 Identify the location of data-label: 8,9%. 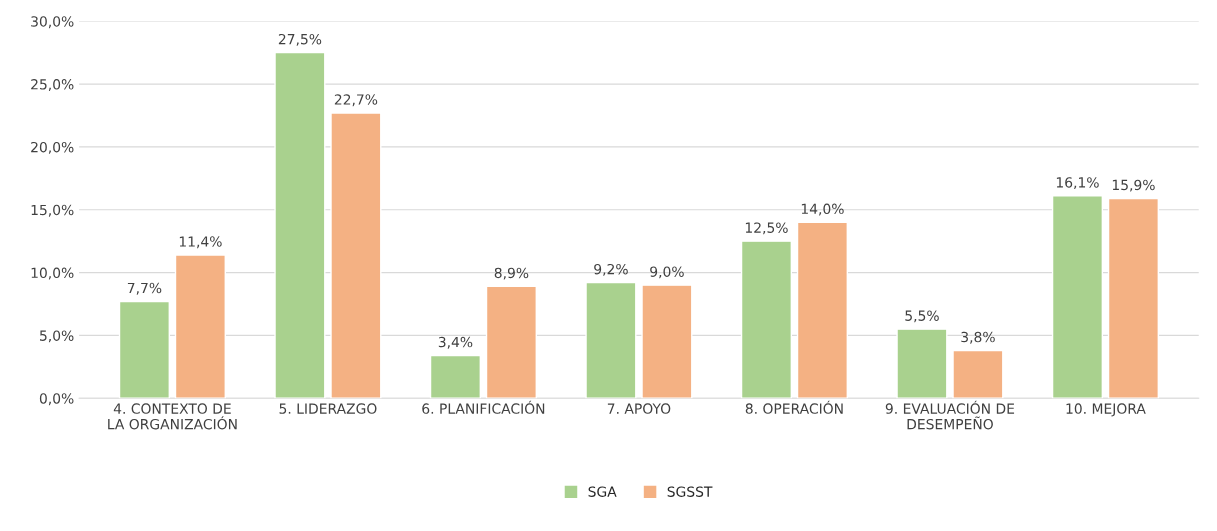
(511, 273).